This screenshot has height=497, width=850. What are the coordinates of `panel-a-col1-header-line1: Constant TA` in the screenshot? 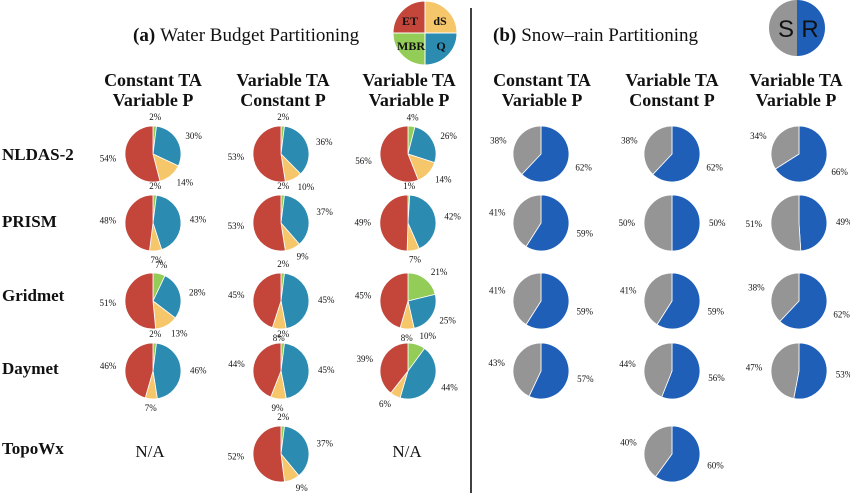 It's located at (153, 80).